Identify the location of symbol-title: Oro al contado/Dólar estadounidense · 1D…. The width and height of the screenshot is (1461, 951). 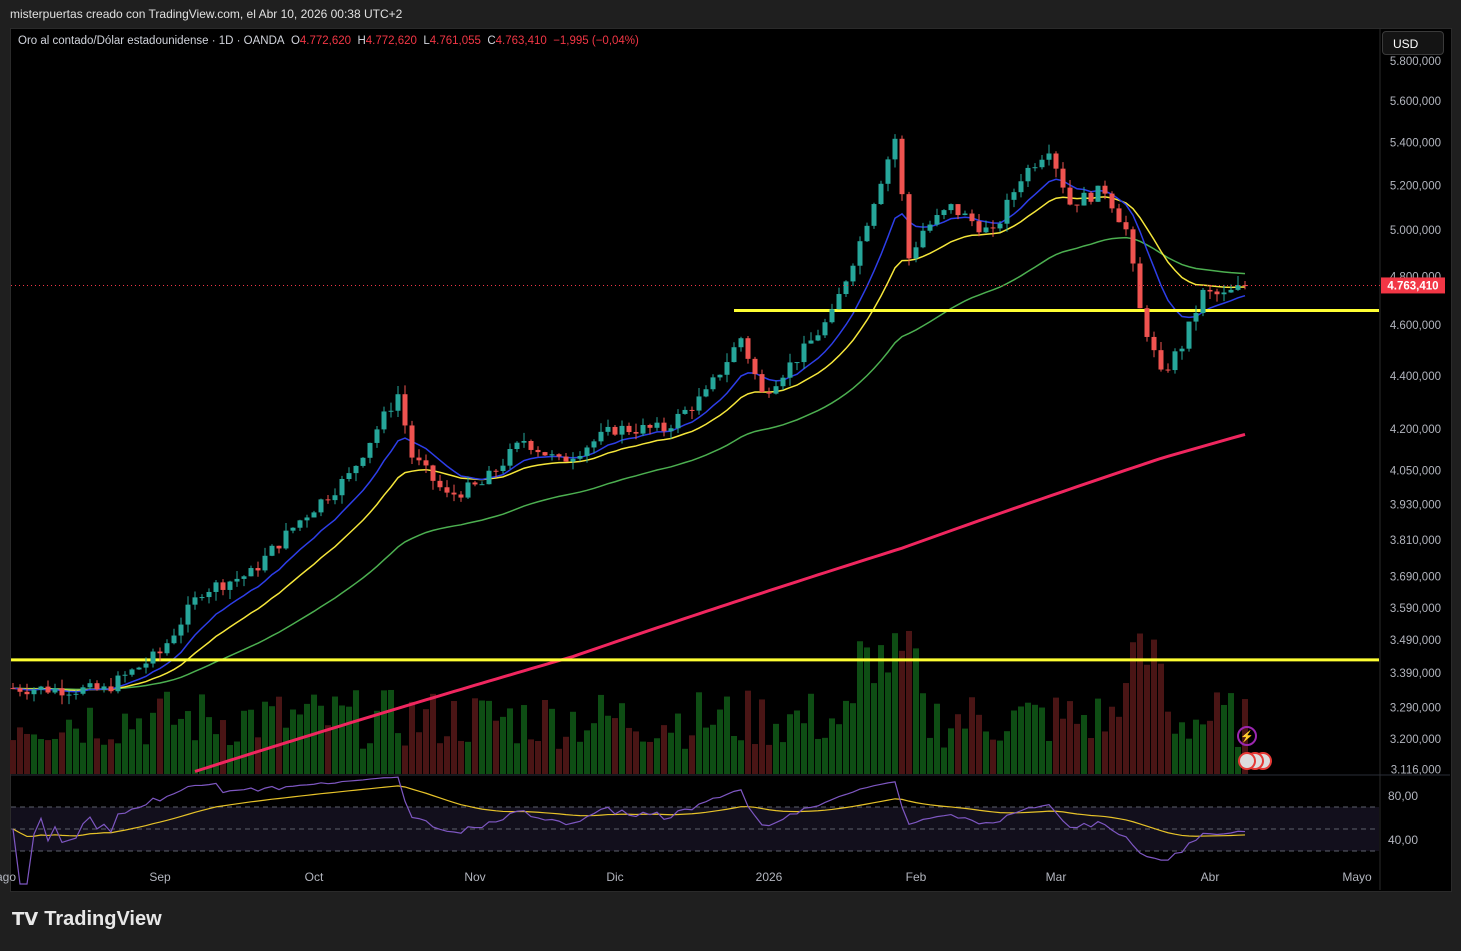
(151, 41).